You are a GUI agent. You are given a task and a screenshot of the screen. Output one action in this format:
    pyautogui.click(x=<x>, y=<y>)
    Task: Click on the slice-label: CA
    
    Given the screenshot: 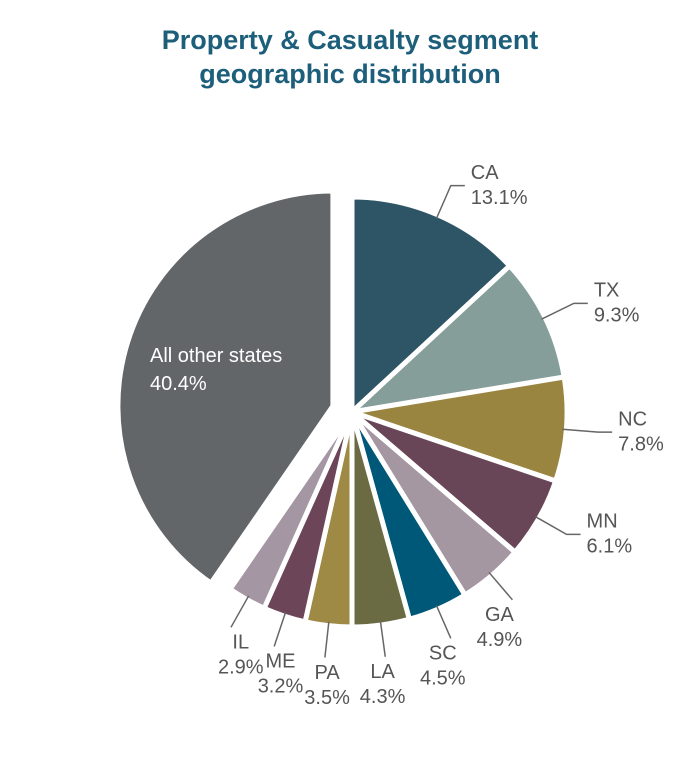 What is the action you would take?
    pyautogui.click(x=485, y=173)
    